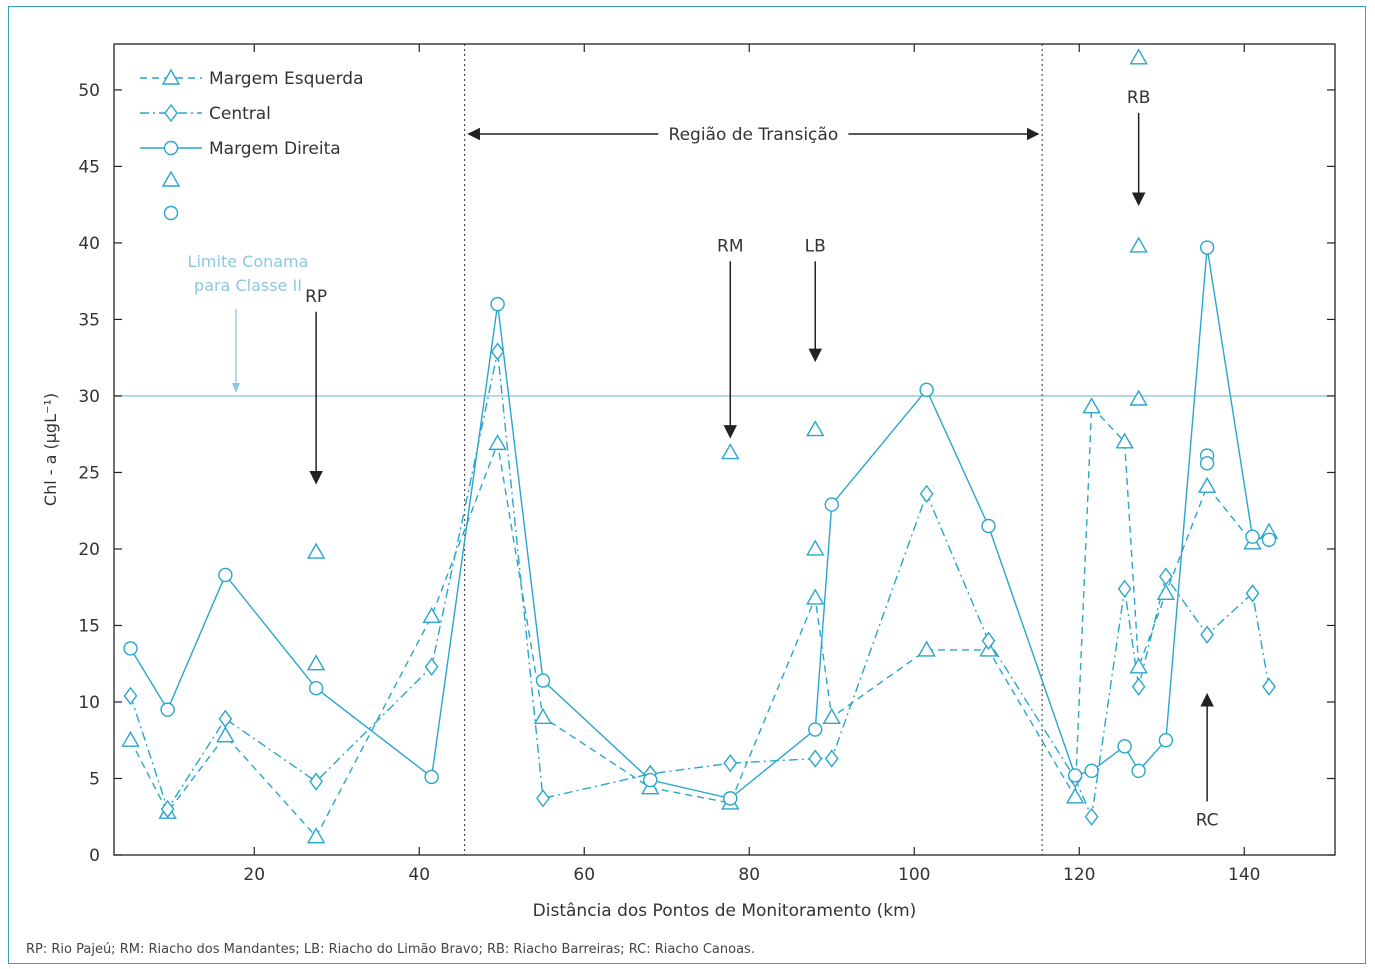  I want to click on x-tick-label: 60, so click(584, 875).